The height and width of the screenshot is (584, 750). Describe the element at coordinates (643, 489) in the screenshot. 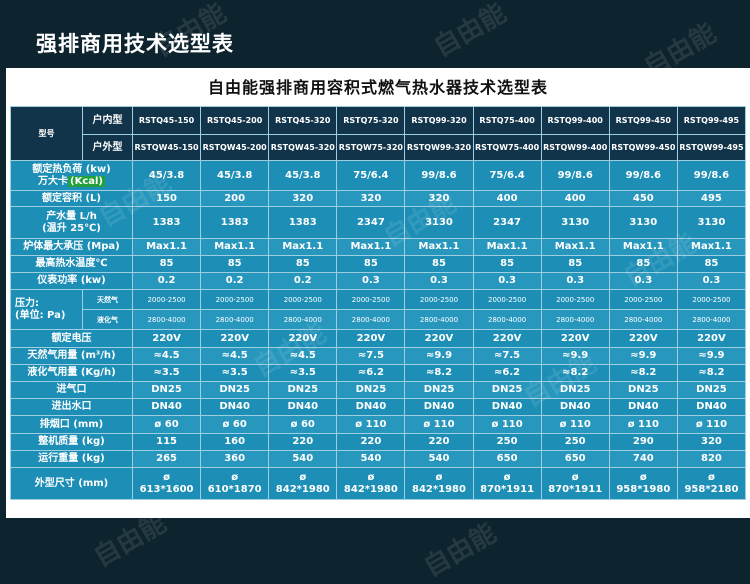

I see `dimension-value: 958*1980` at that location.